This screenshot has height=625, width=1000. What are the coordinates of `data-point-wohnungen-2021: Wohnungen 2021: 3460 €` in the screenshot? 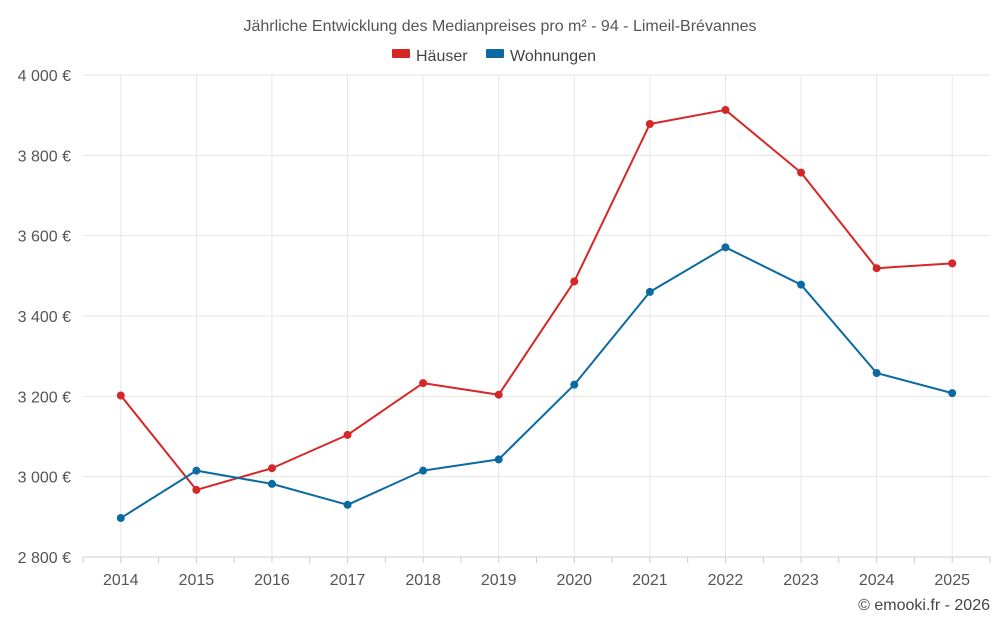 It's located at (649, 291).